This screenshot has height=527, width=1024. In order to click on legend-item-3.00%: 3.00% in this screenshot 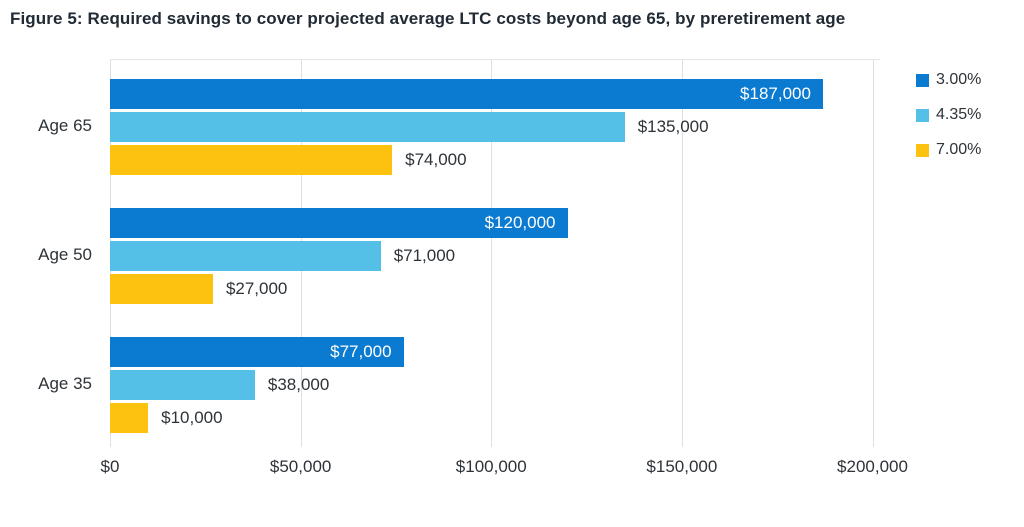, I will do `click(948, 80)`.